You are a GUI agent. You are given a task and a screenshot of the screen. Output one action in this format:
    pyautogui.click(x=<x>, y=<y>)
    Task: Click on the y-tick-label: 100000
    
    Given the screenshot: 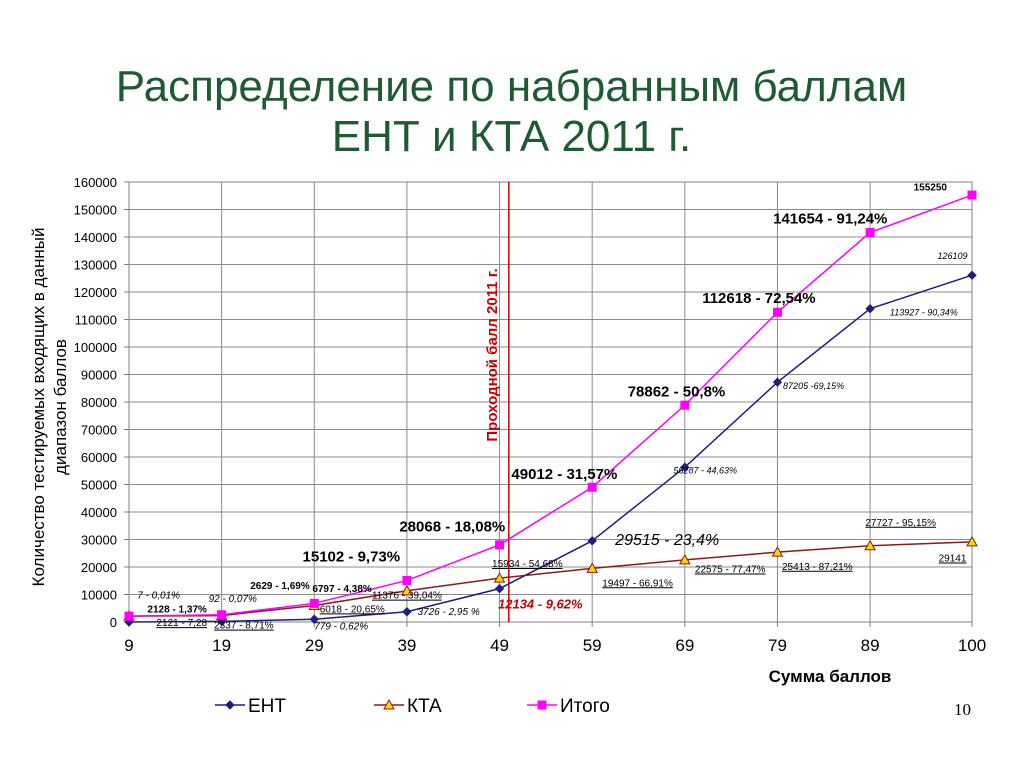 What is the action you would take?
    pyautogui.click(x=95, y=347)
    